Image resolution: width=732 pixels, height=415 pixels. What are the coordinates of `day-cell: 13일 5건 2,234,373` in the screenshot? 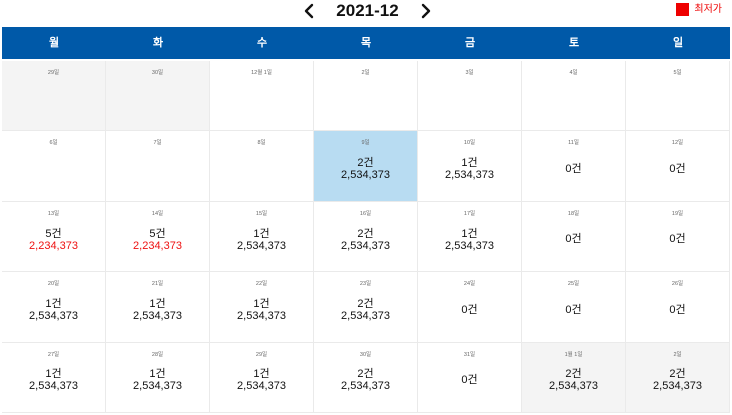 It's located at (54, 237).